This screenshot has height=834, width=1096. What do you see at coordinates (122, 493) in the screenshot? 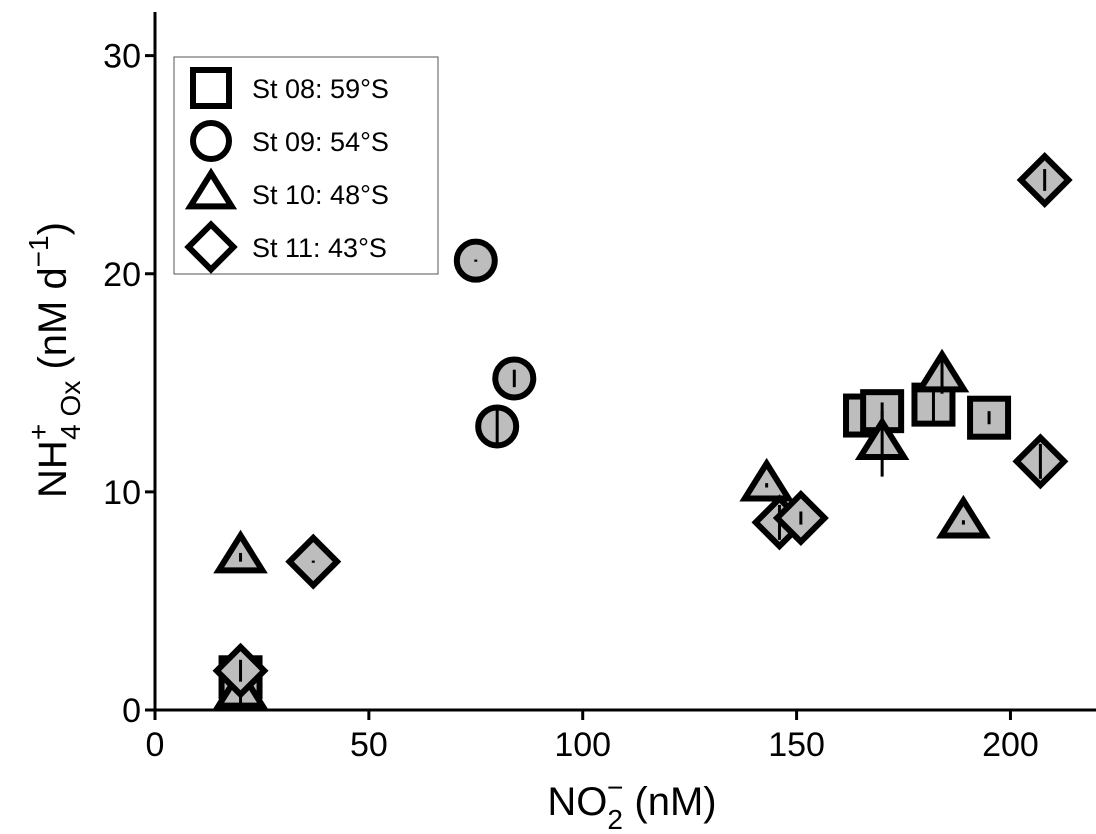
I see `y-tick-label: 10` at bounding box center [122, 493].